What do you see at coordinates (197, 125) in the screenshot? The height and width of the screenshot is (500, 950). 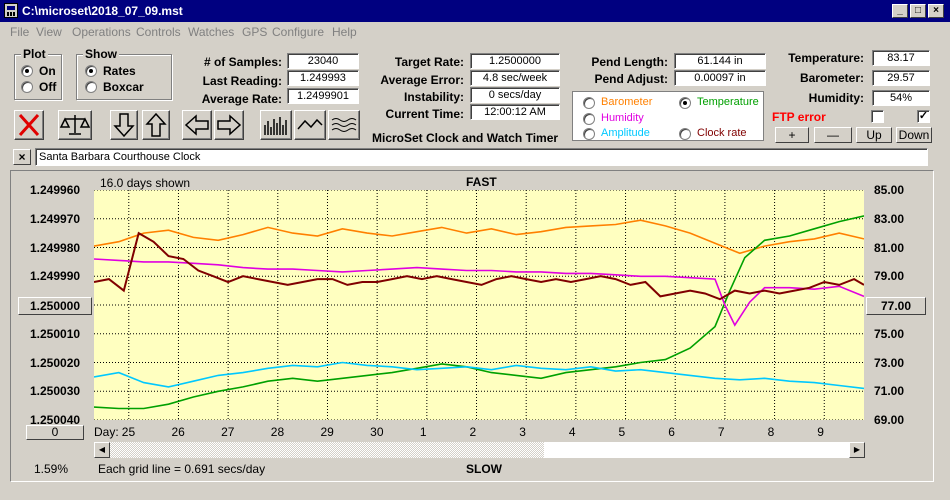 I see `arrow-left-button` at bounding box center [197, 125].